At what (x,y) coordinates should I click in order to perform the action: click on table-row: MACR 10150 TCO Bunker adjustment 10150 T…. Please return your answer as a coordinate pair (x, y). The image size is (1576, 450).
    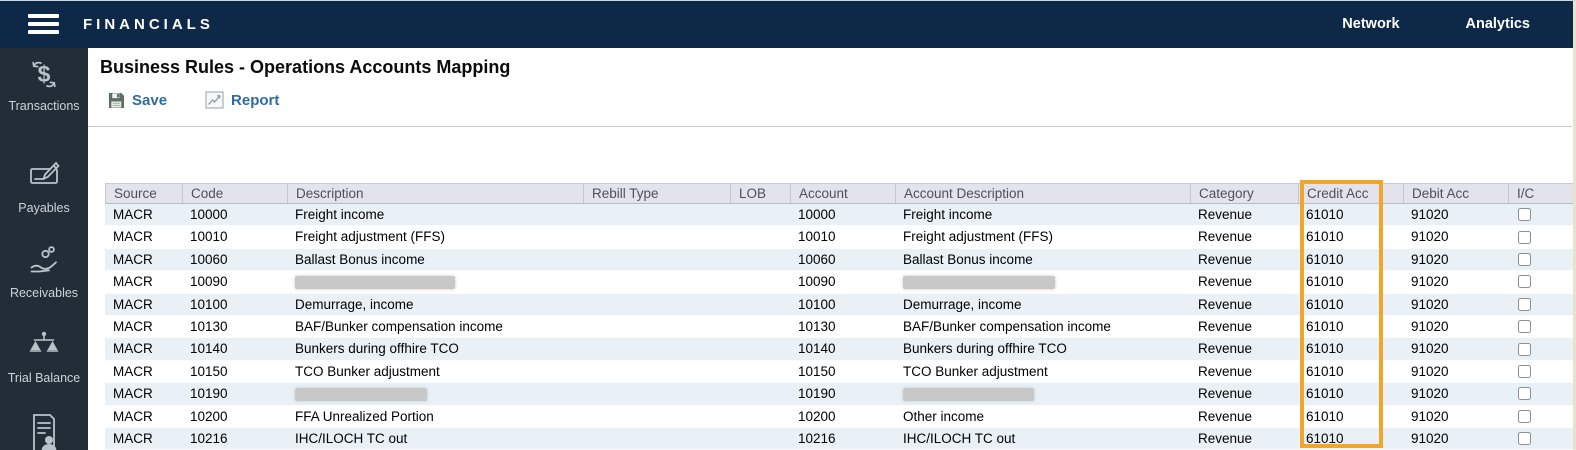
    Looking at the image, I should click on (840, 372).